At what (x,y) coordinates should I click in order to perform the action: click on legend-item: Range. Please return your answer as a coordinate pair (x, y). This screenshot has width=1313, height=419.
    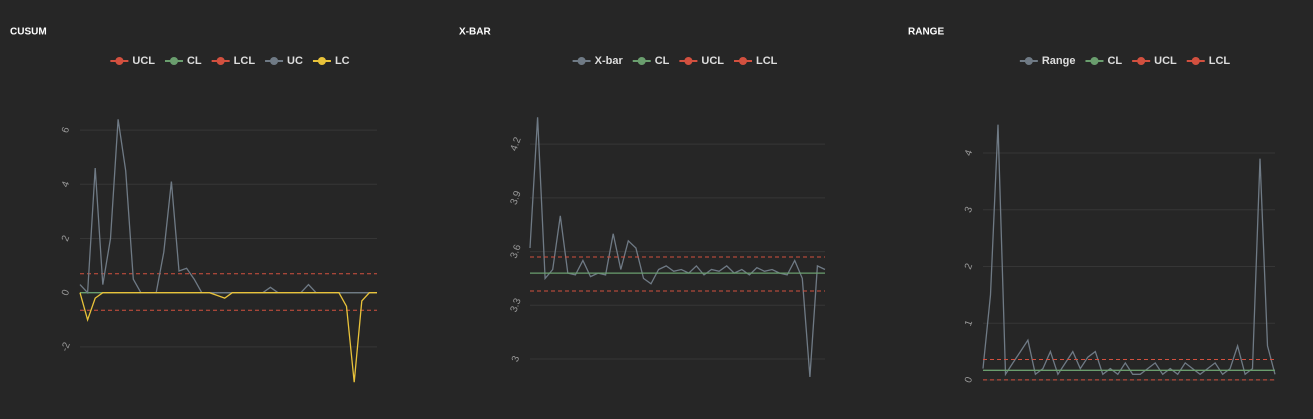
    Looking at the image, I should click on (1047, 61).